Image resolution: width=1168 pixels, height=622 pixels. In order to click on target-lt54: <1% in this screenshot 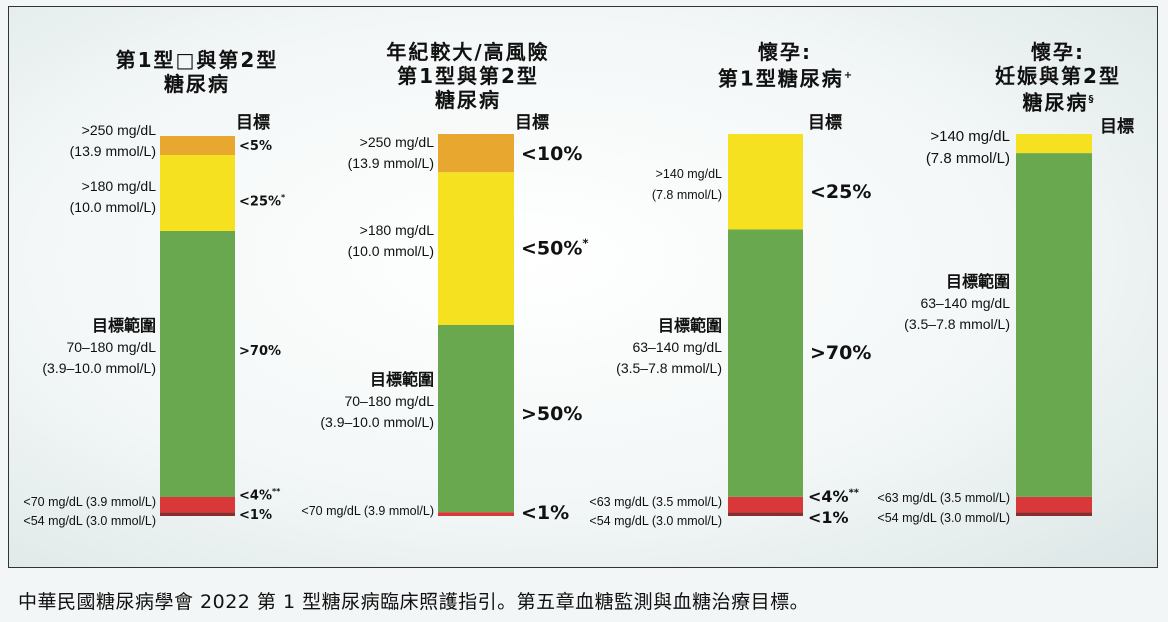, I will do `click(828, 517)`.